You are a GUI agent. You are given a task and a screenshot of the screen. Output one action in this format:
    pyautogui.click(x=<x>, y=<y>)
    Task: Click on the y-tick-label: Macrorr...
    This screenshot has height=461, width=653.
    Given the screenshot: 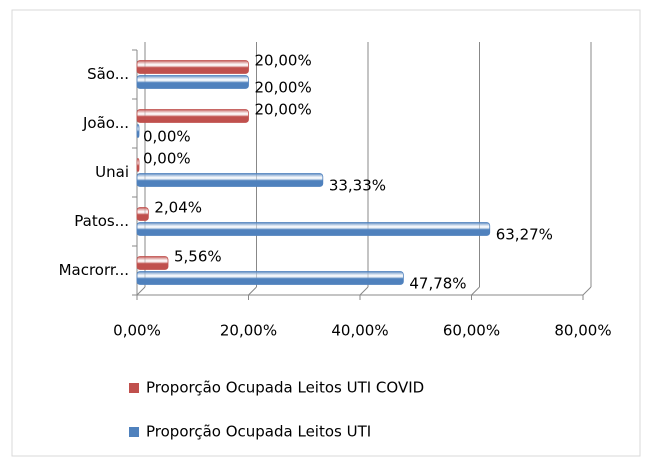 What is the action you would take?
    pyautogui.click(x=94, y=270)
    